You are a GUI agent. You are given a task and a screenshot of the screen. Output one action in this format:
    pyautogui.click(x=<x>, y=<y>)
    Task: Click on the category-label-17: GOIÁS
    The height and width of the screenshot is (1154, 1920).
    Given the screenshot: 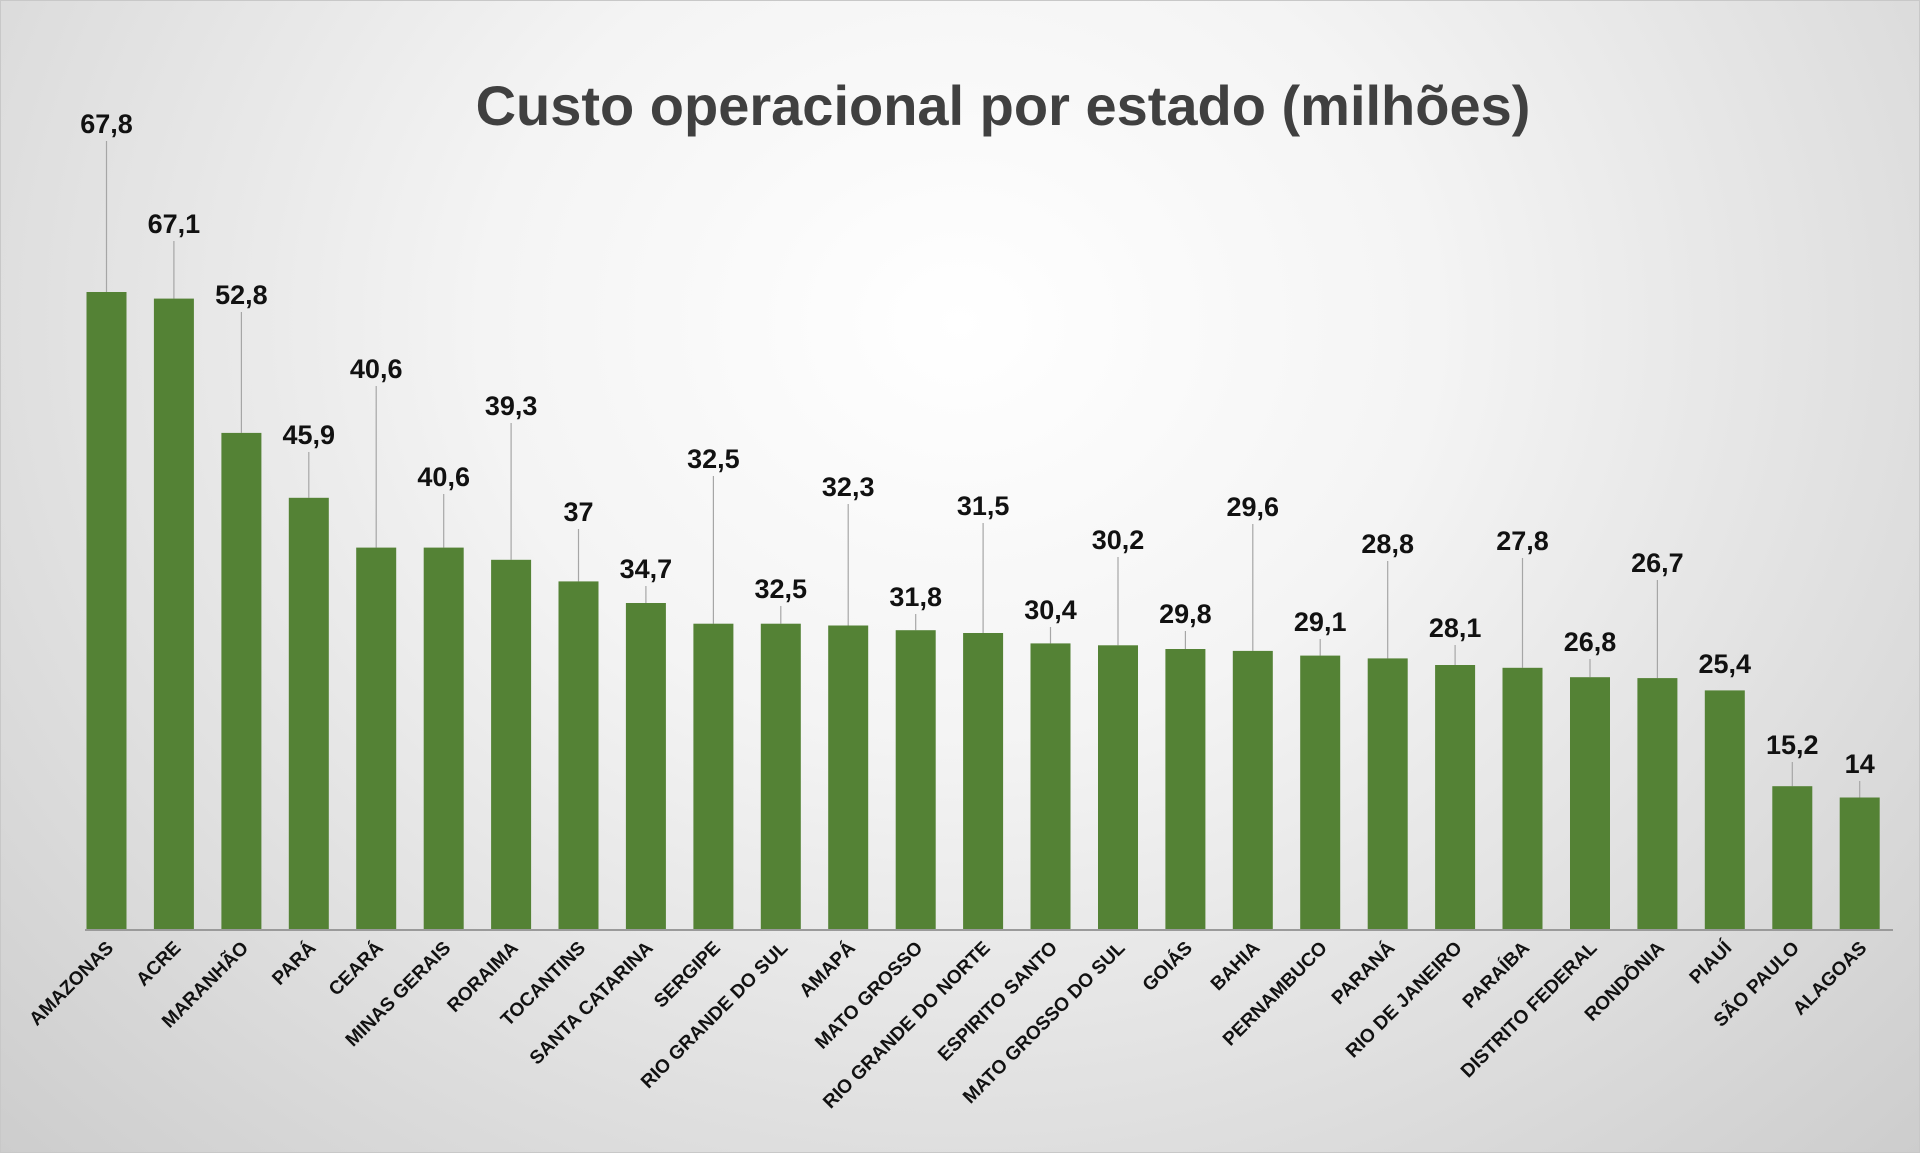 What is the action you would take?
    pyautogui.click(x=1167, y=966)
    